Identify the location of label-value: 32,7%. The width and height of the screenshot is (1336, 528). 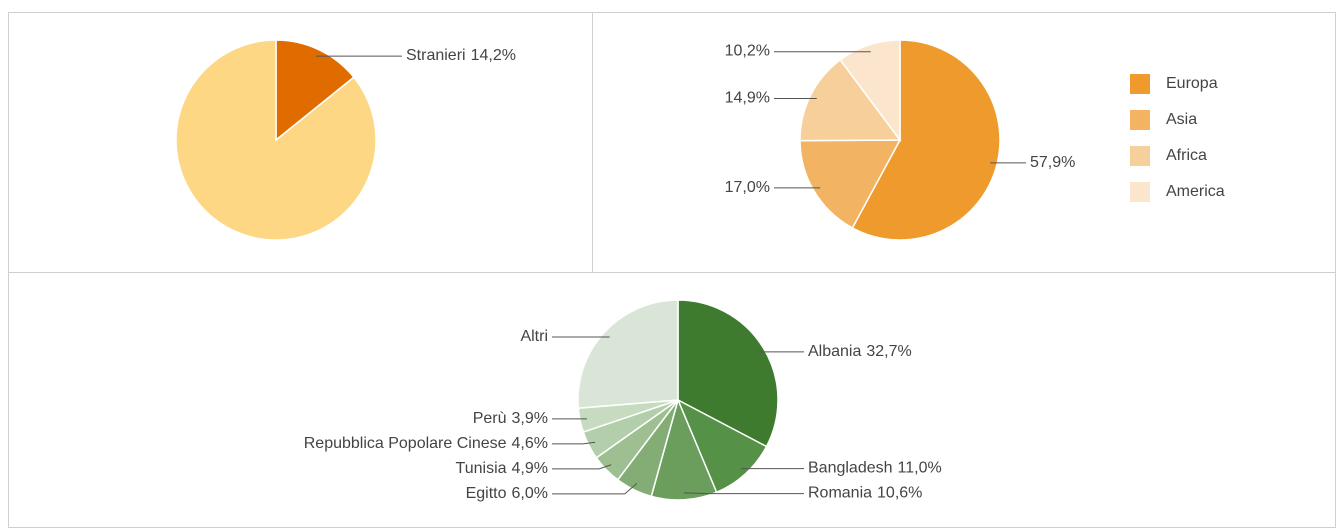
(888, 351).